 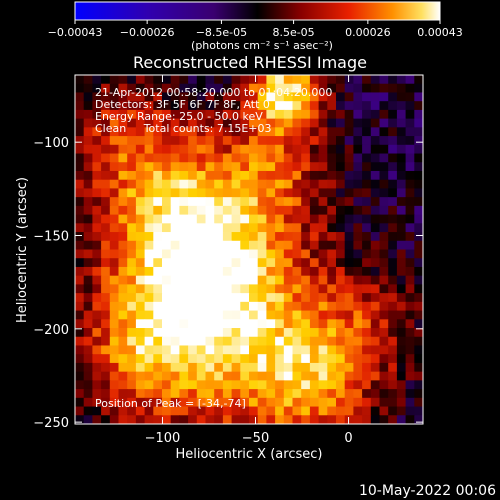 I want to click on colorbar, so click(x=257, y=11).